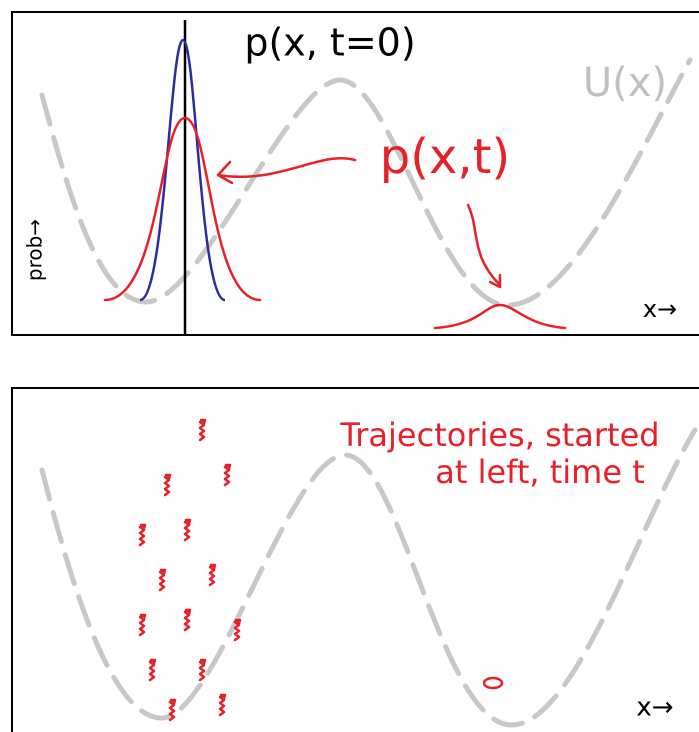 The width and height of the screenshot is (699, 732). I want to click on annotation: at left, time t, so click(540, 472).